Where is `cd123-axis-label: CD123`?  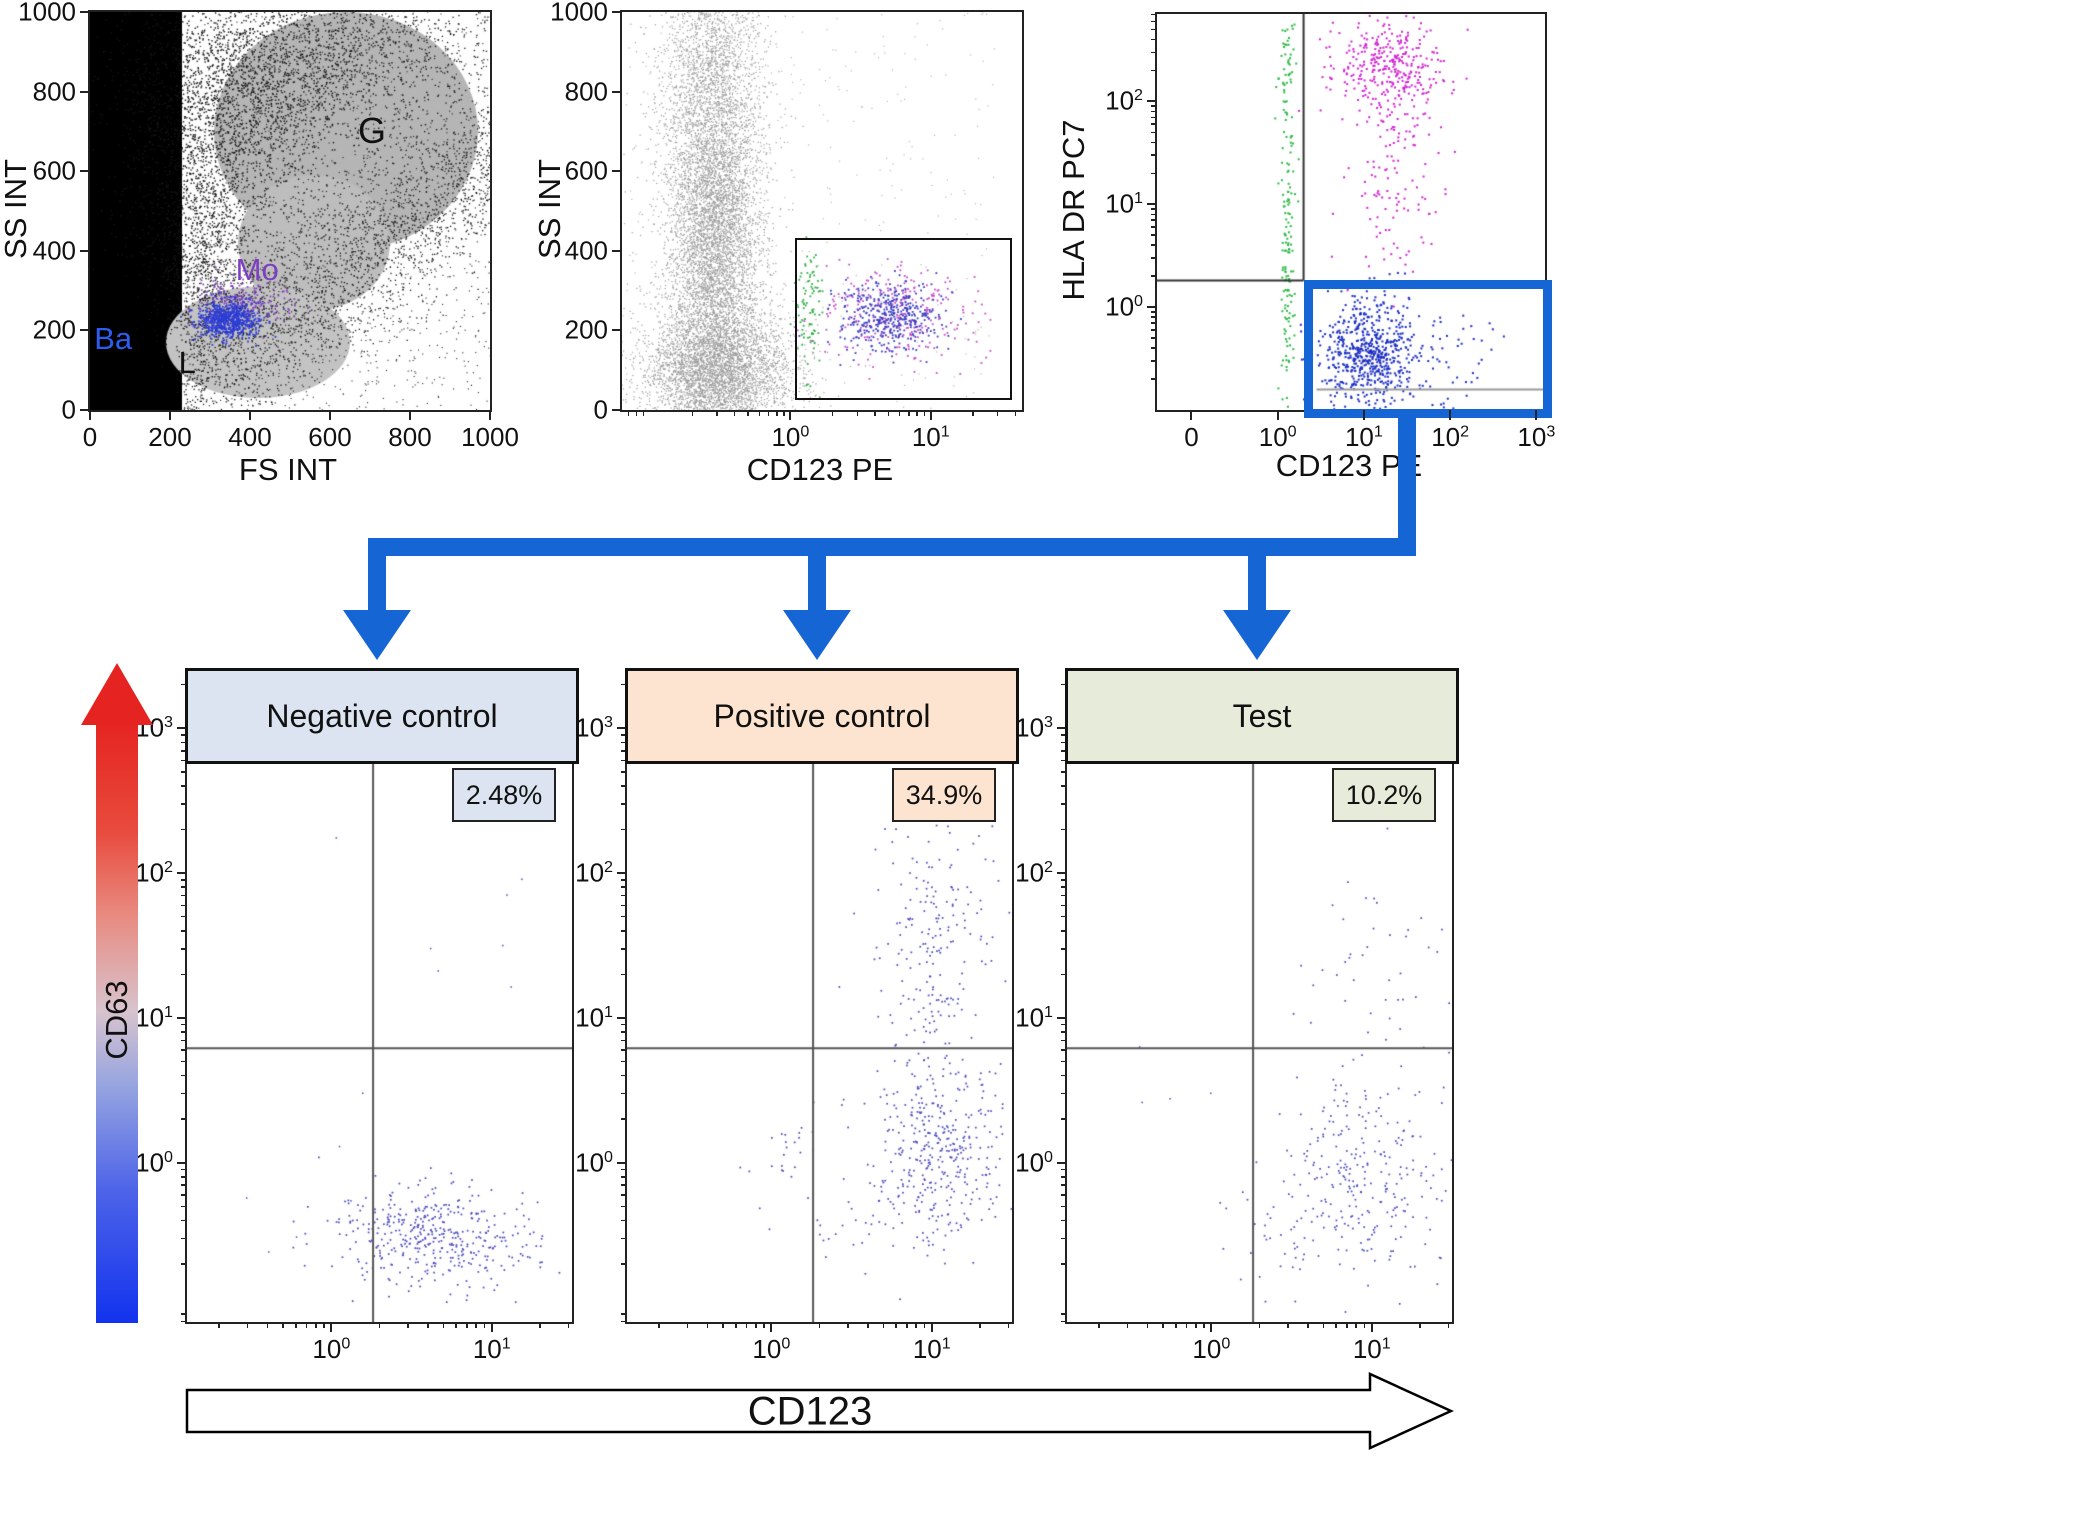
cd123-axis-label: CD123 is located at coordinates (810, 1411).